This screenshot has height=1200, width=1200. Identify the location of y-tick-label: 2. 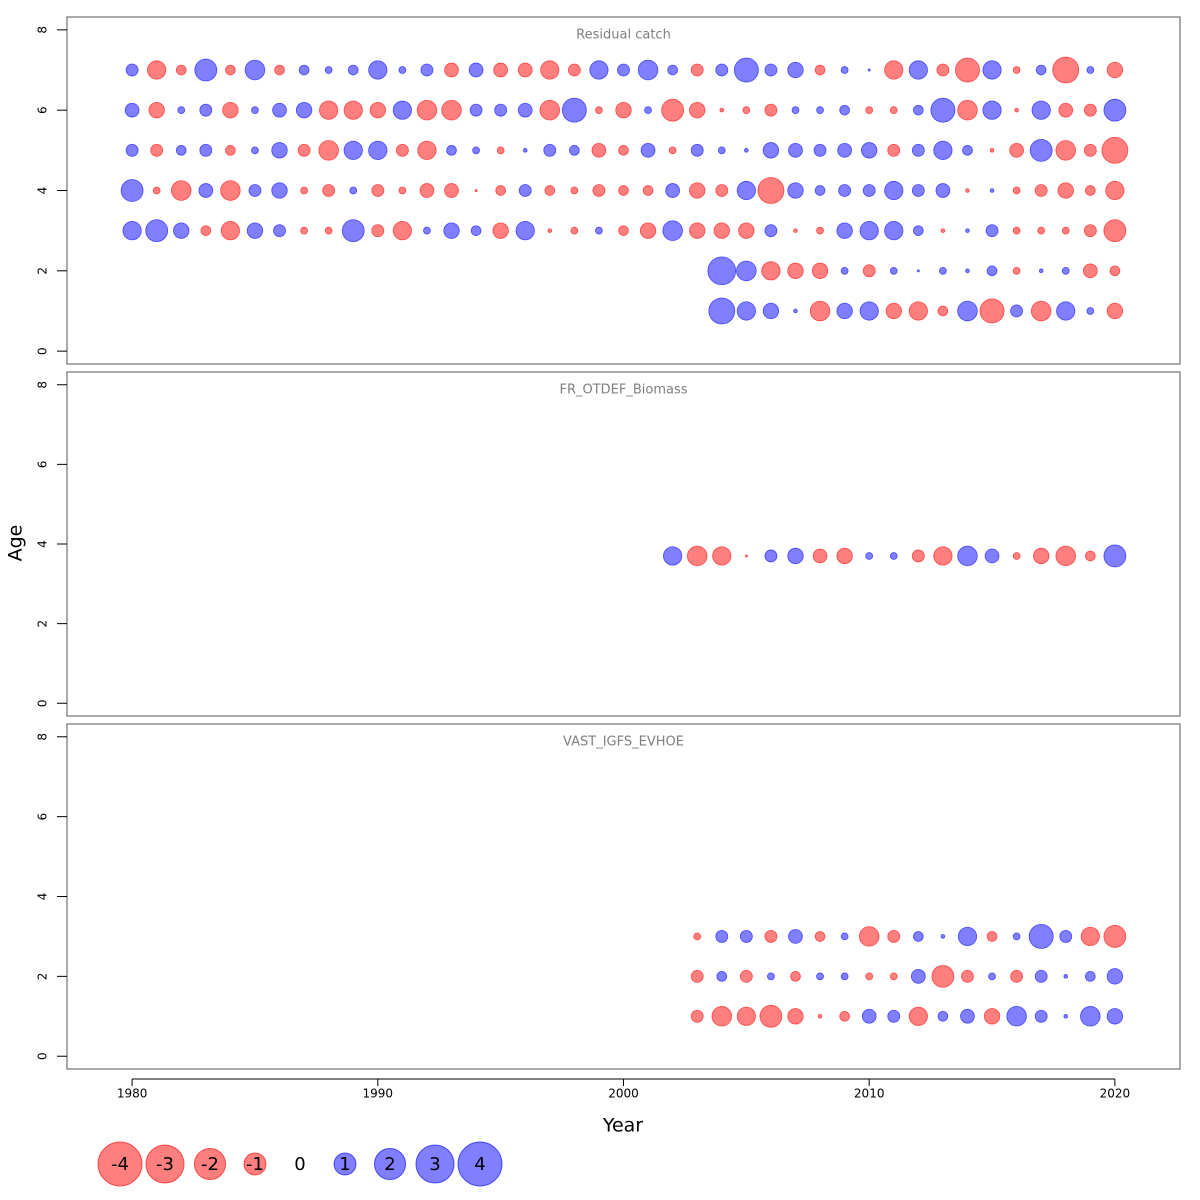
(43, 624).